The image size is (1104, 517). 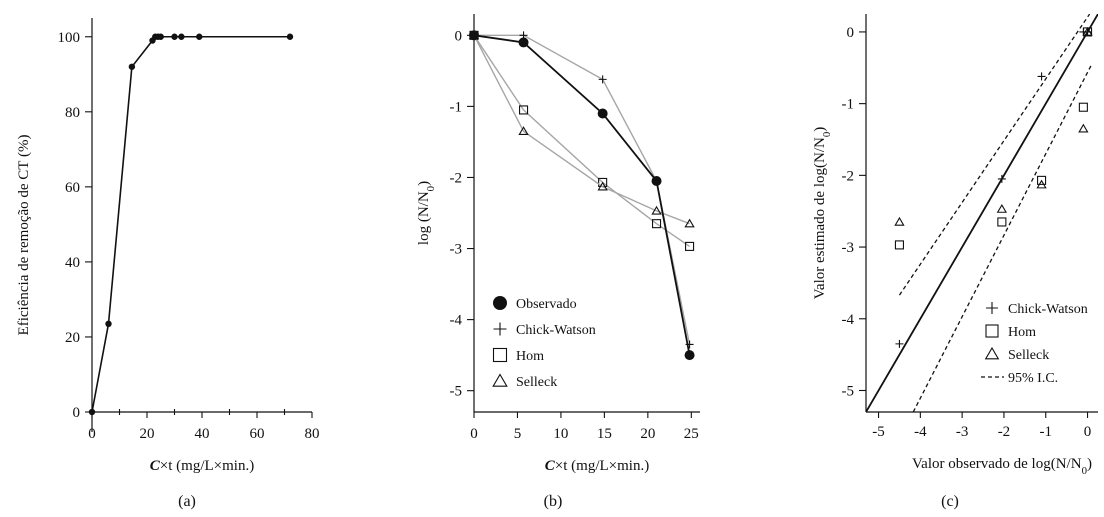 What do you see at coordinates (72, 338) in the screenshot?
I see `y-tick-label: 20` at bounding box center [72, 338].